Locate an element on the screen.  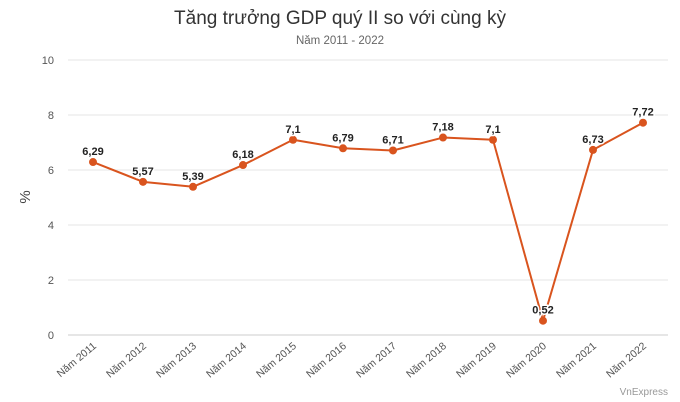
x-tick-label: Năm 2014 is located at coordinates (226, 360).